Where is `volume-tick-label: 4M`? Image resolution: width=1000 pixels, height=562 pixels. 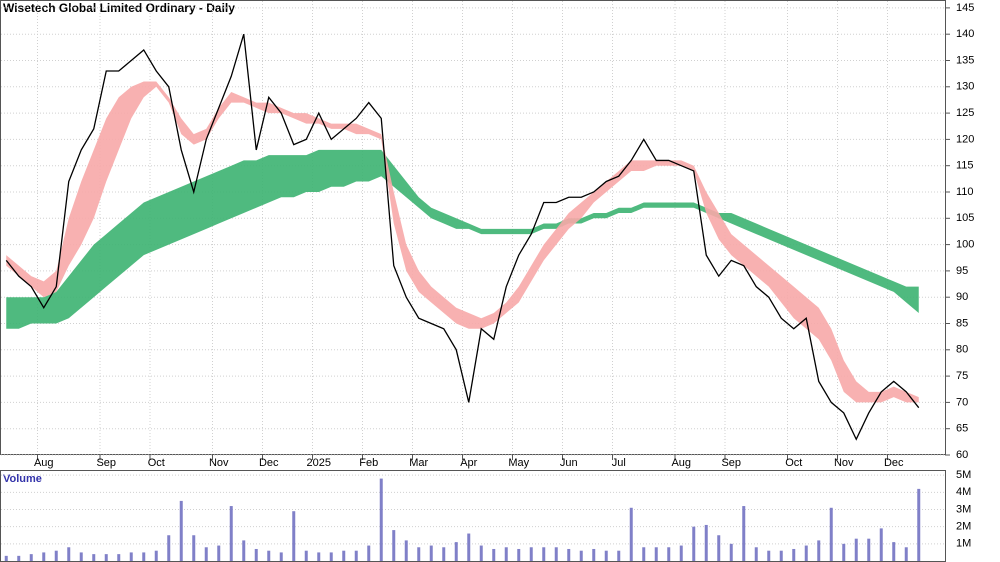
volume-tick-label: 4M is located at coordinates (963, 492).